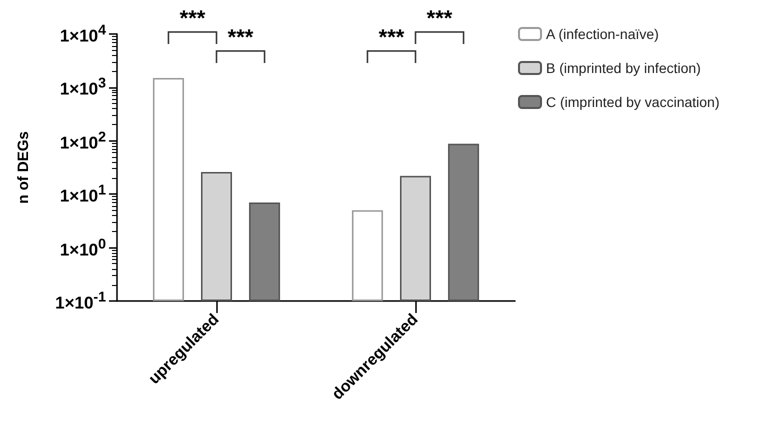 The height and width of the screenshot is (425, 776). What do you see at coordinates (83, 87) in the screenshot?
I see `y-tick-label: 1×10$^{3}$` at bounding box center [83, 87].